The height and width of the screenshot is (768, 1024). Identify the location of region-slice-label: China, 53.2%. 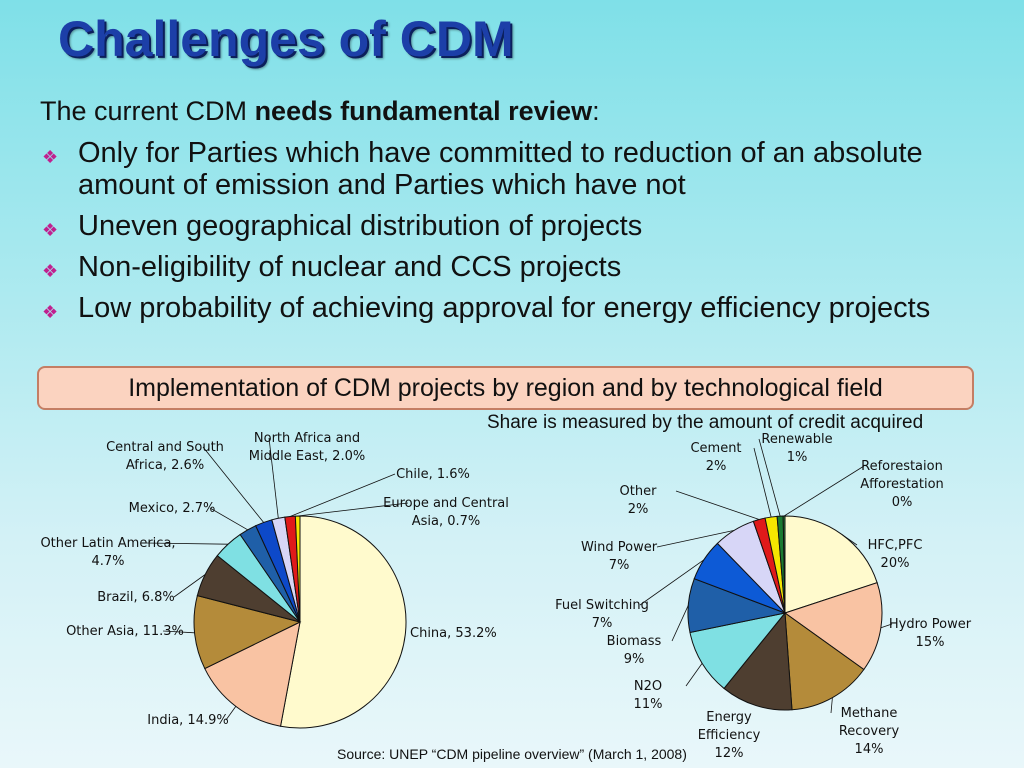
(453, 633).